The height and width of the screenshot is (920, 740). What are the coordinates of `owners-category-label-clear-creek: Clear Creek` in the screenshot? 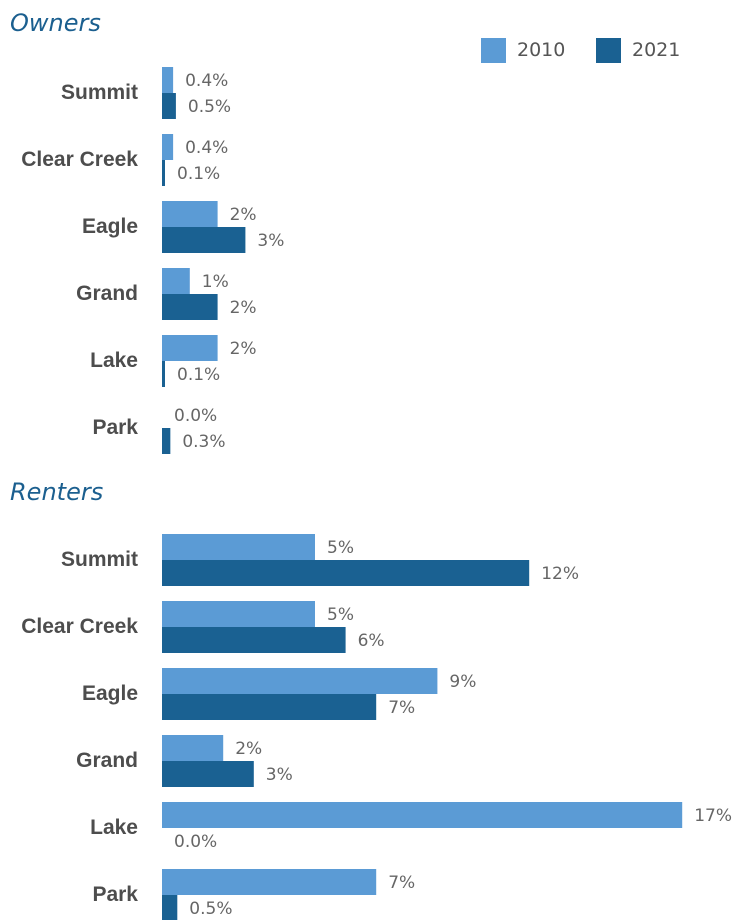 It's located at (79, 159).